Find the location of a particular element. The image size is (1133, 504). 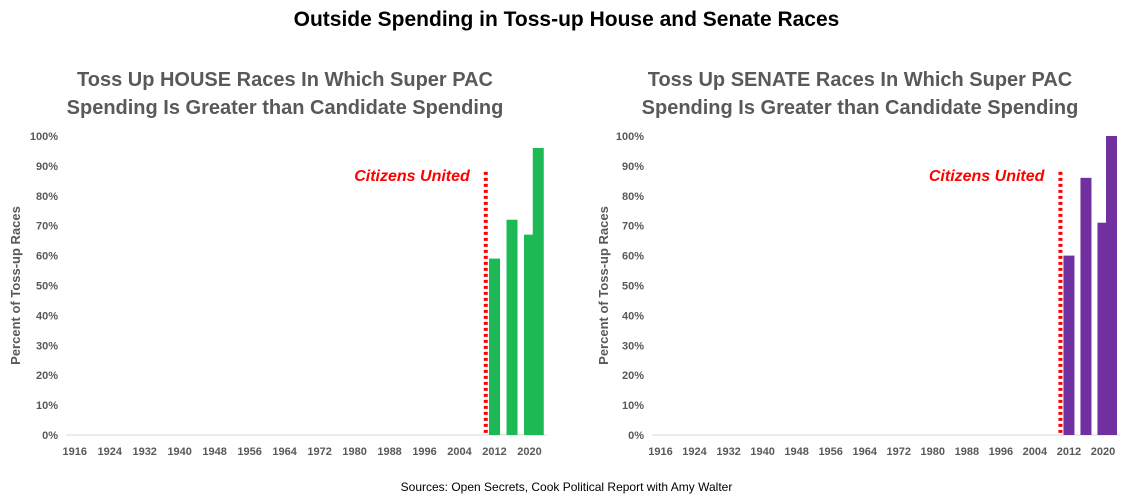

senate-y-tick-label: 10% is located at coordinates (633, 406).